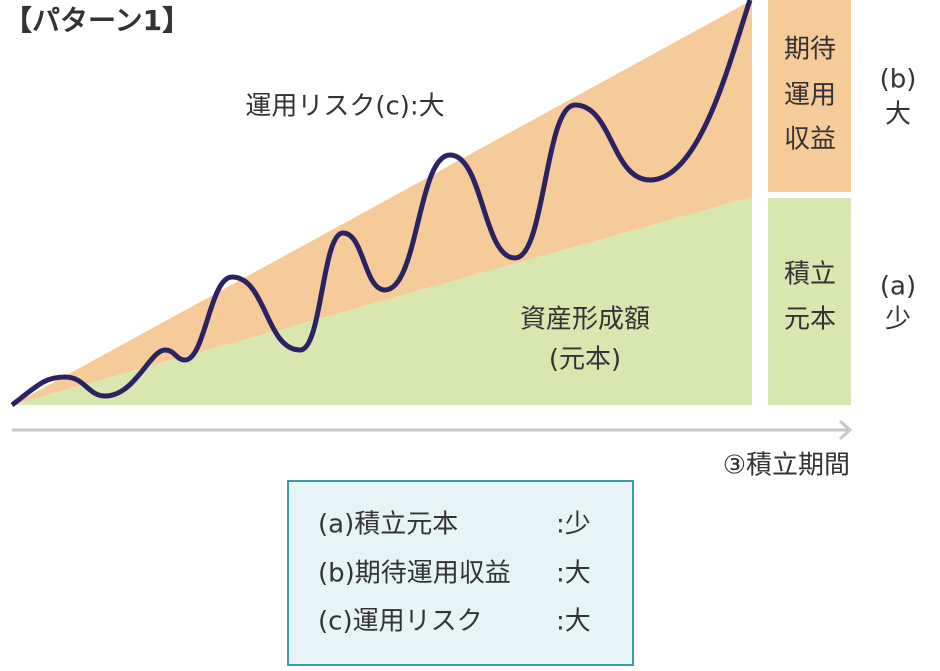  I want to click on bar-label: 元本, so click(810, 320).